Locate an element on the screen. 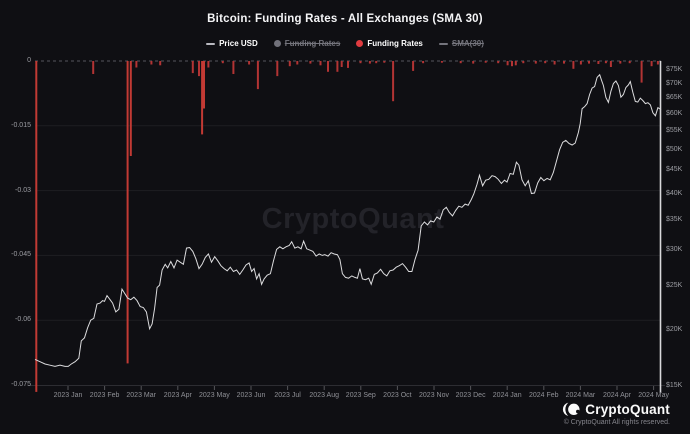 This screenshot has height=434, width=690. right-axis-tick-label: $35K is located at coordinates (674, 219).